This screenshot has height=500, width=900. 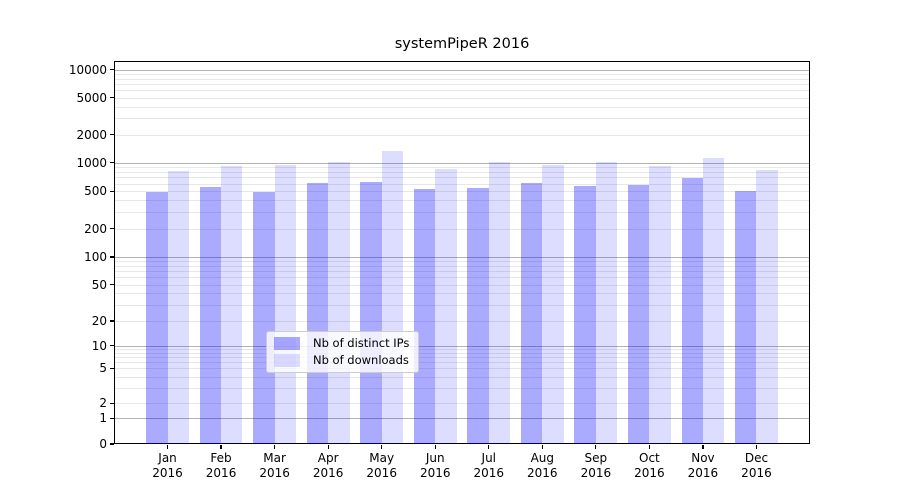 What do you see at coordinates (499, 303) in the screenshot?
I see `bar-downloads-jul` at bounding box center [499, 303].